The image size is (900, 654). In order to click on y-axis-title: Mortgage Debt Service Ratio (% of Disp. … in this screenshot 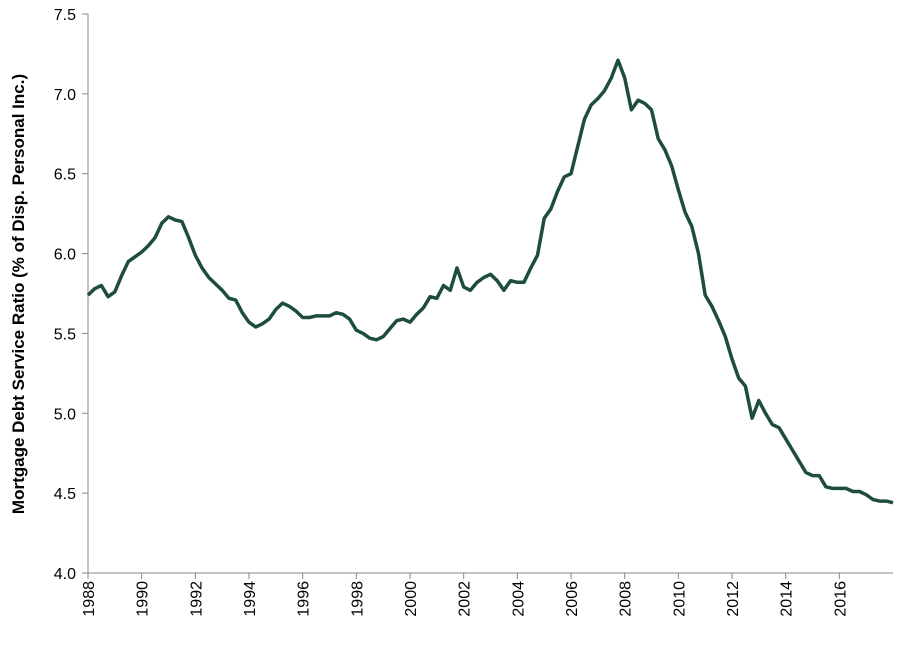, I will do `click(18, 294)`.